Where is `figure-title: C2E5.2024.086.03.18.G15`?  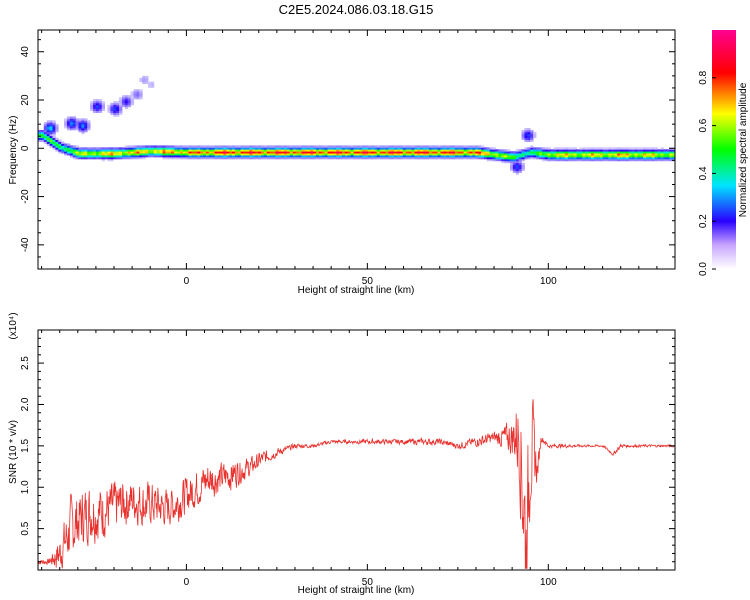 figure-title: C2E5.2024.086.03.18.G15 is located at coordinates (356, 9).